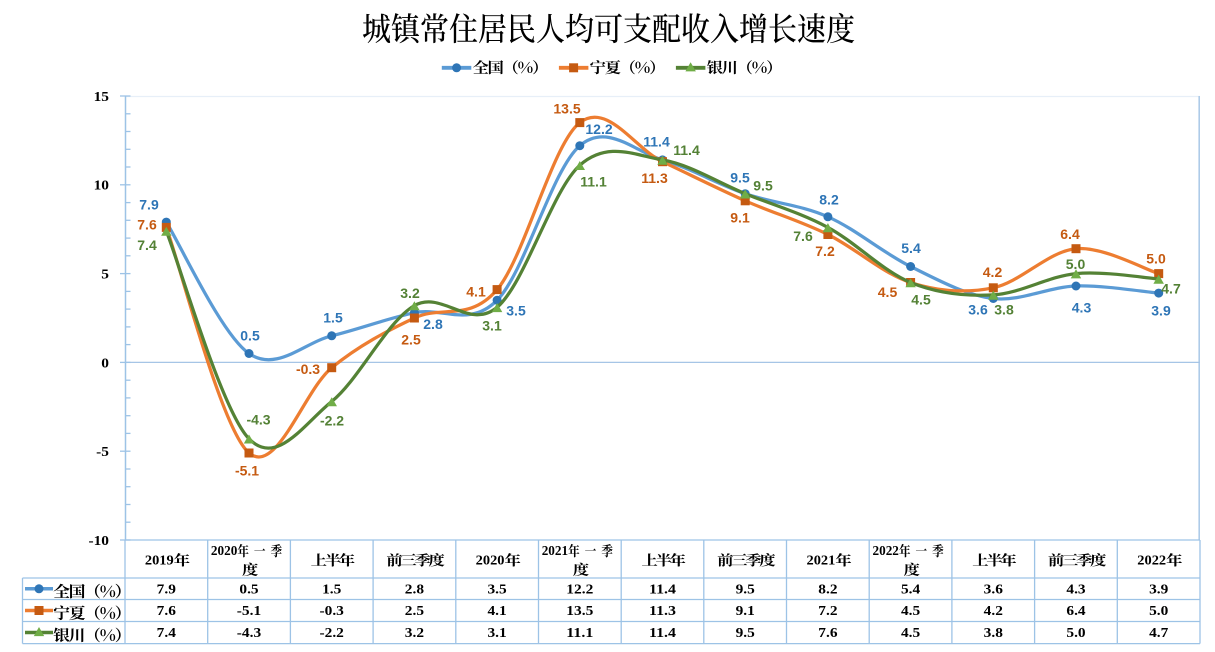 This screenshot has width=1215, height=652. I want to click on svg-text: 5, so click(105, 275).